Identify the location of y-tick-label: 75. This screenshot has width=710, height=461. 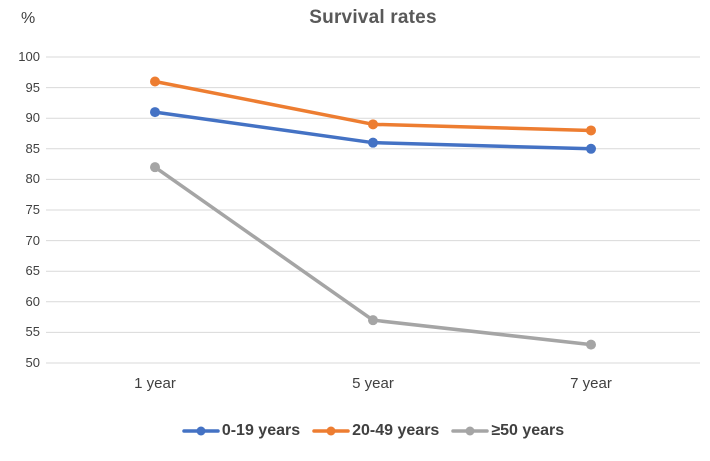
(32, 209).